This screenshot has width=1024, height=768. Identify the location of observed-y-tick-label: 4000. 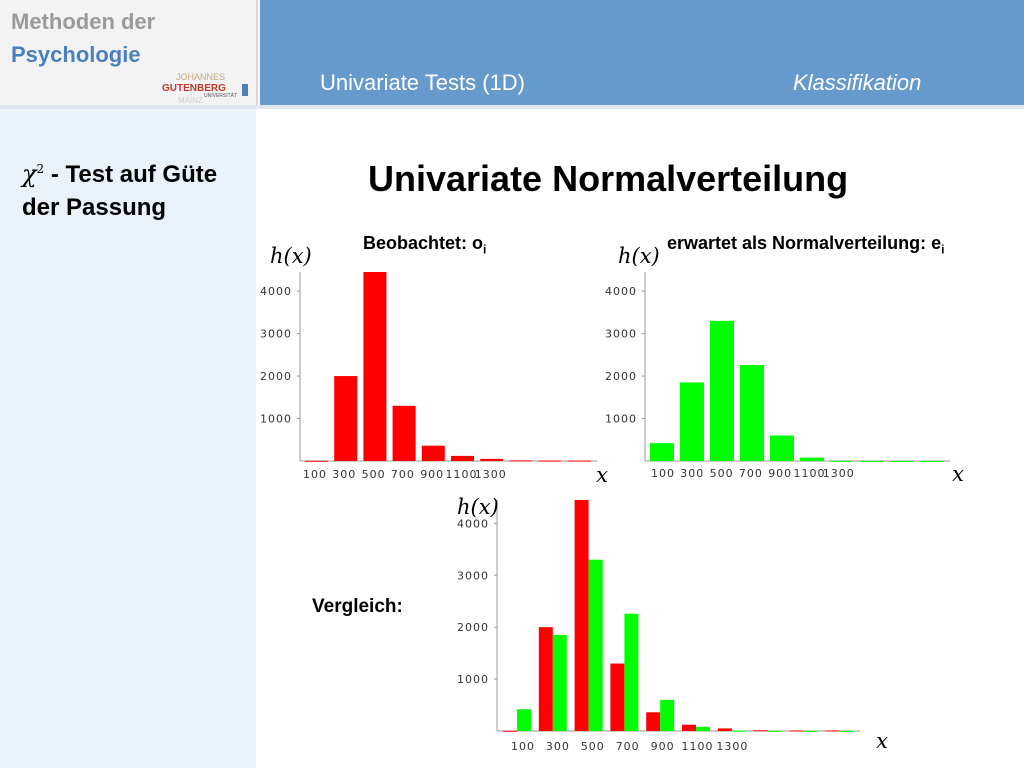
(276, 291).